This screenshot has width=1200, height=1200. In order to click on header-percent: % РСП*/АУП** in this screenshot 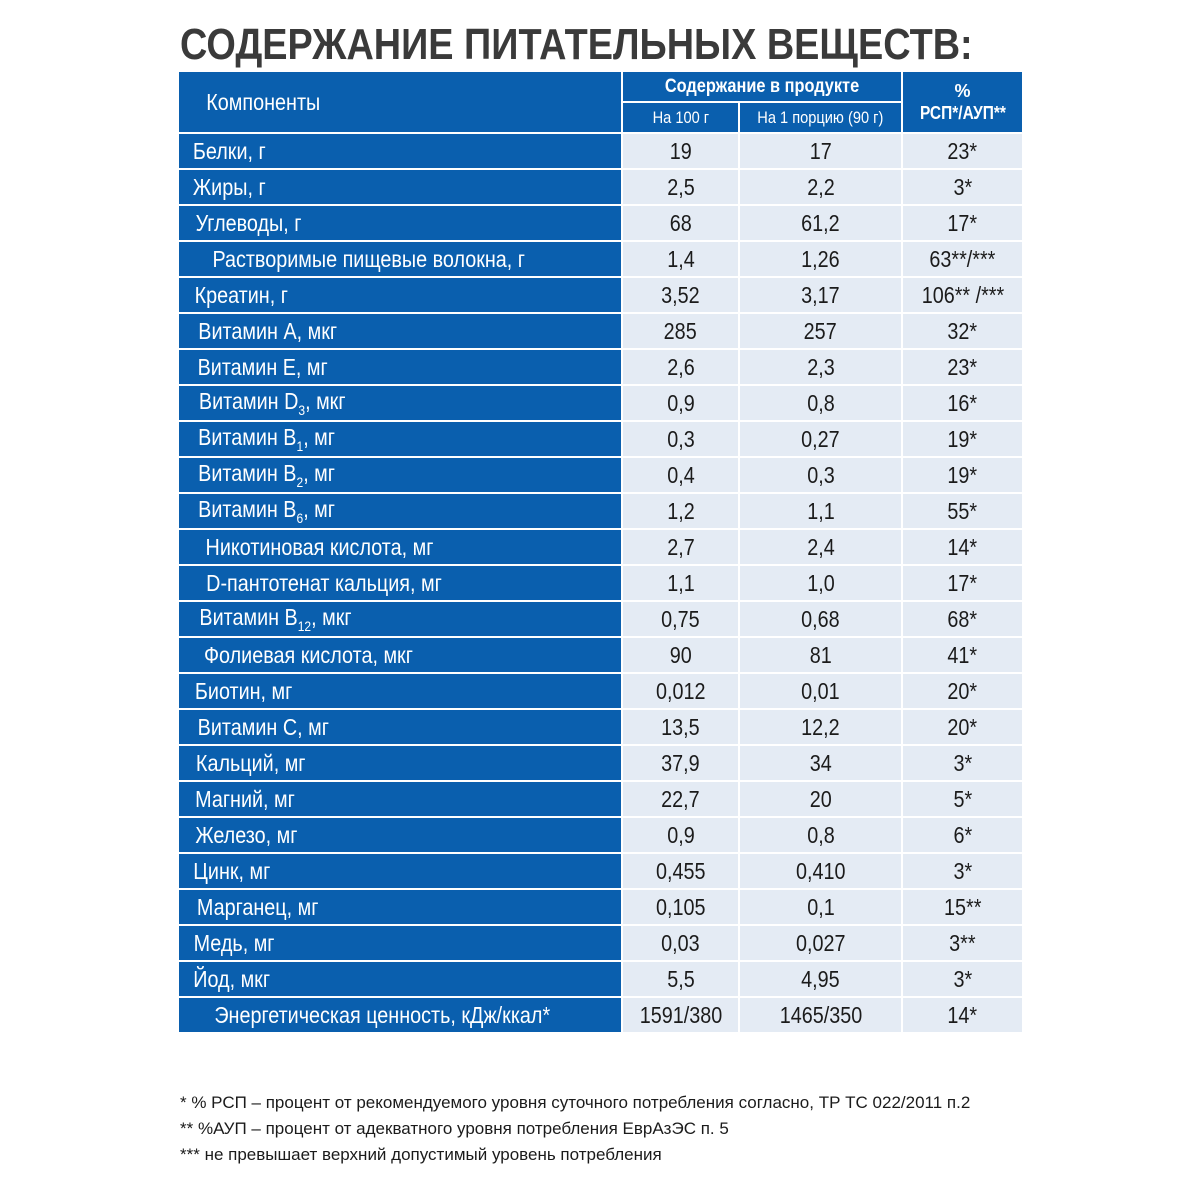, I will do `click(962, 102)`.